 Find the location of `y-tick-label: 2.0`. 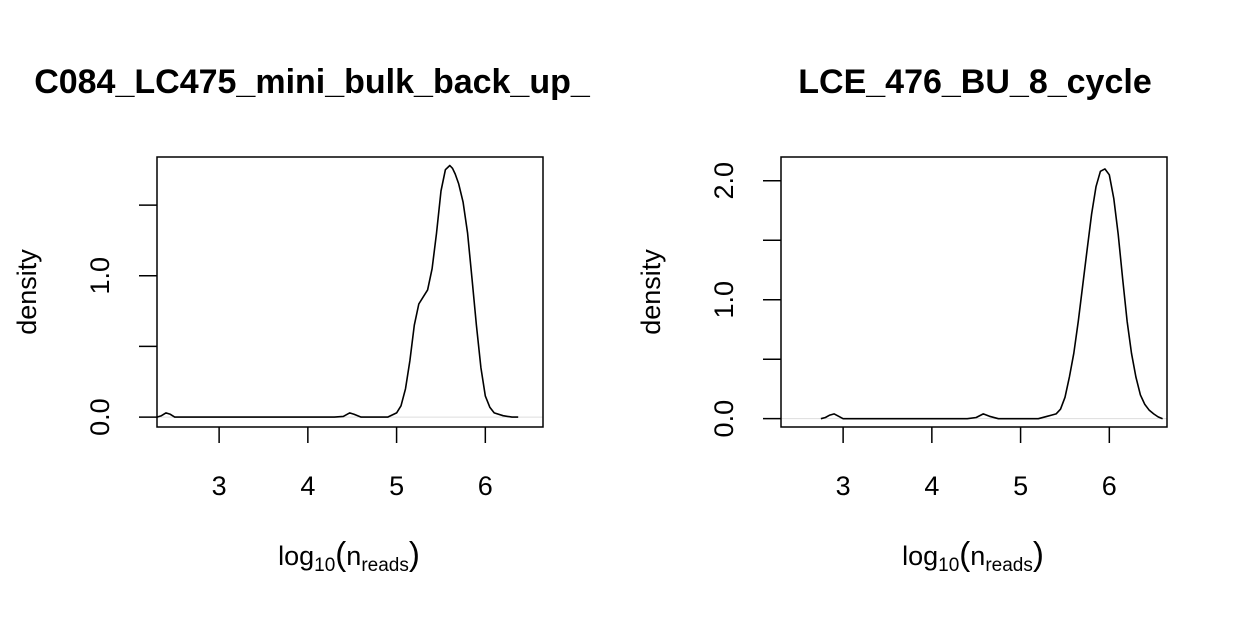

y-tick-label: 2.0 is located at coordinates (724, 181).